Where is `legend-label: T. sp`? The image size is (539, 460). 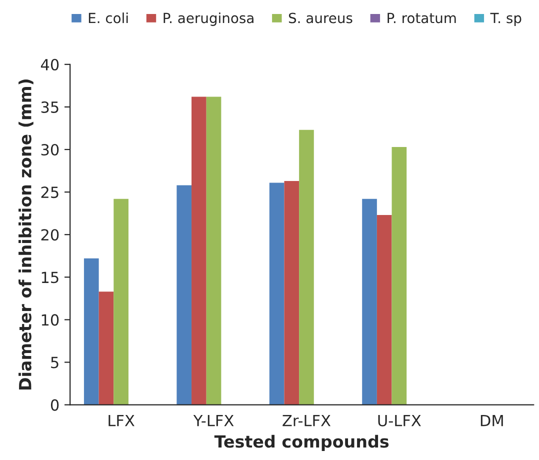
legend-label: T. sp is located at coordinates (506, 19).